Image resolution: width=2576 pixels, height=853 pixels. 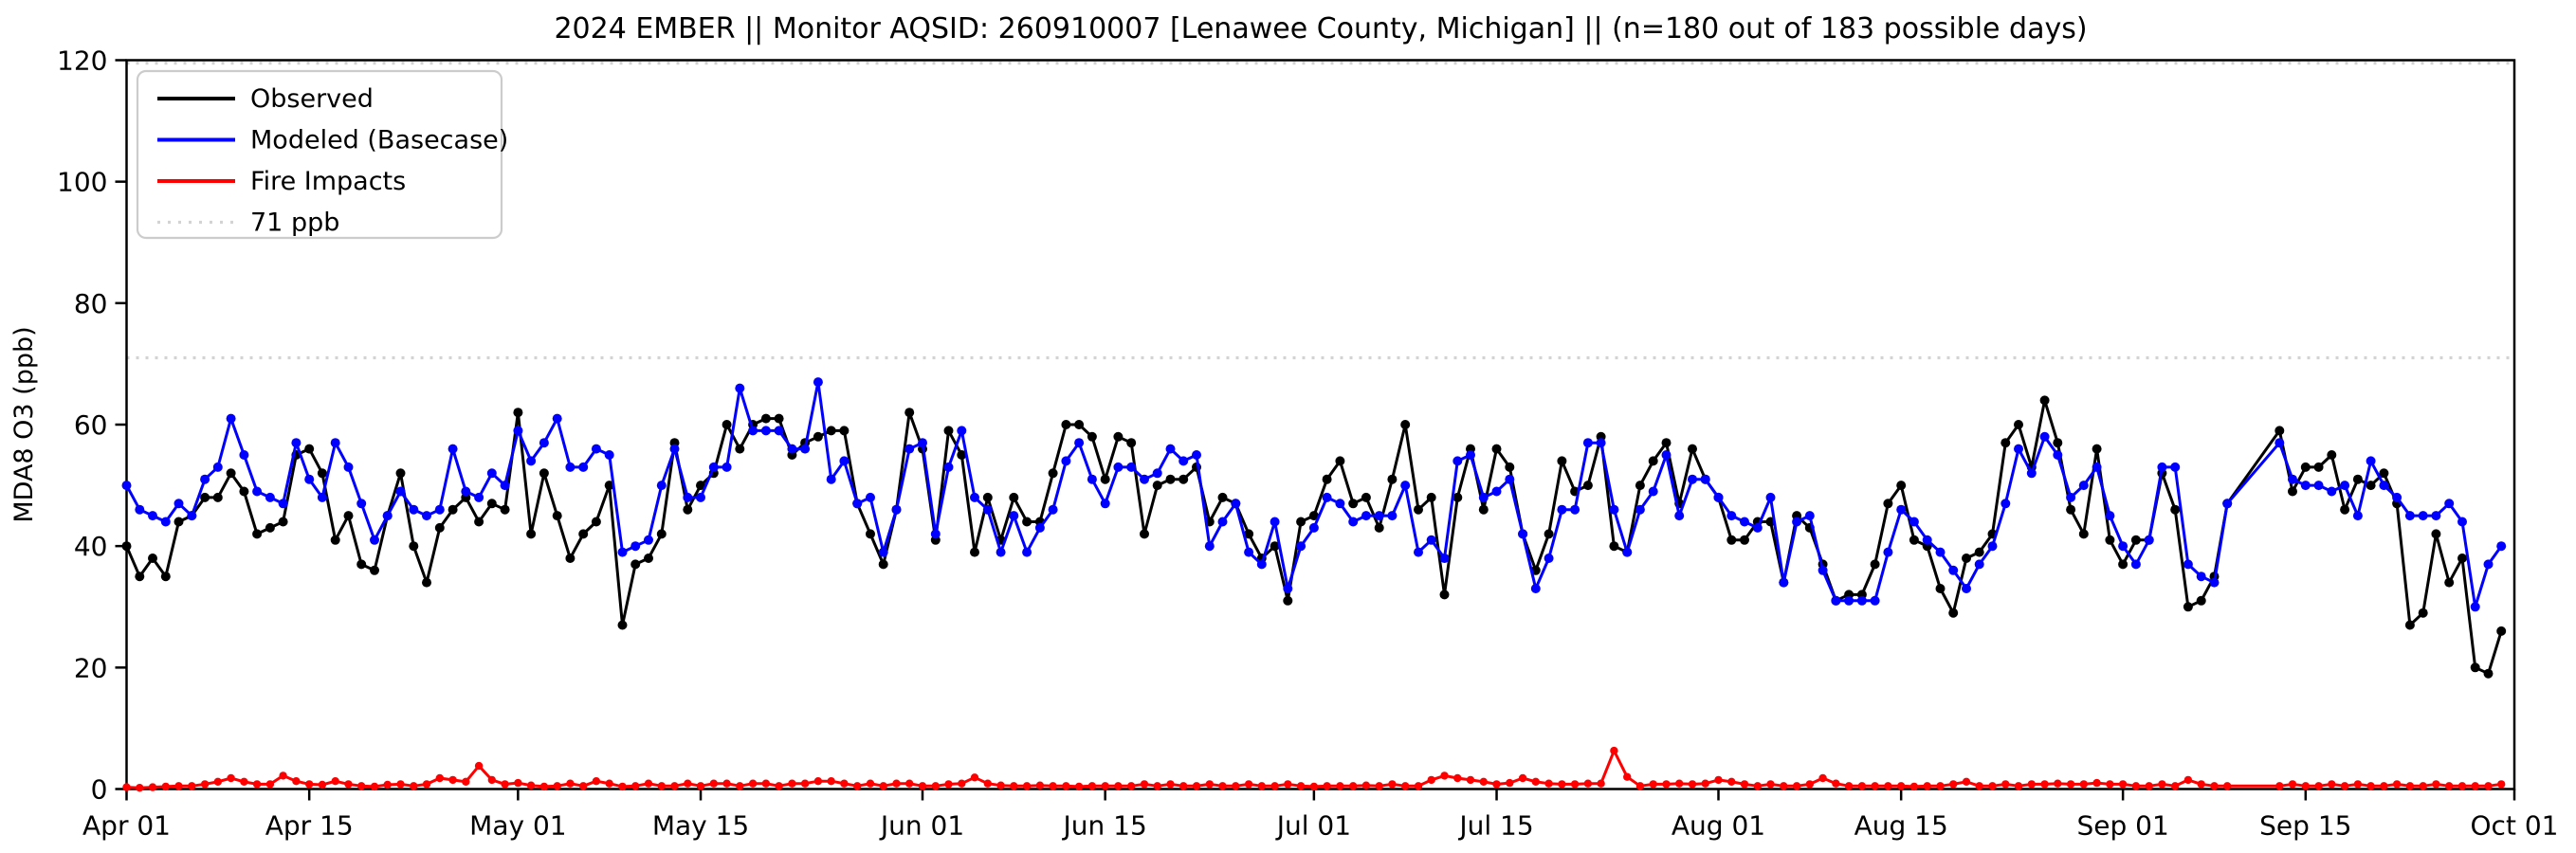 What do you see at coordinates (312, 99) in the screenshot?
I see `legend-label: Observed` at bounding box center [312, 99].